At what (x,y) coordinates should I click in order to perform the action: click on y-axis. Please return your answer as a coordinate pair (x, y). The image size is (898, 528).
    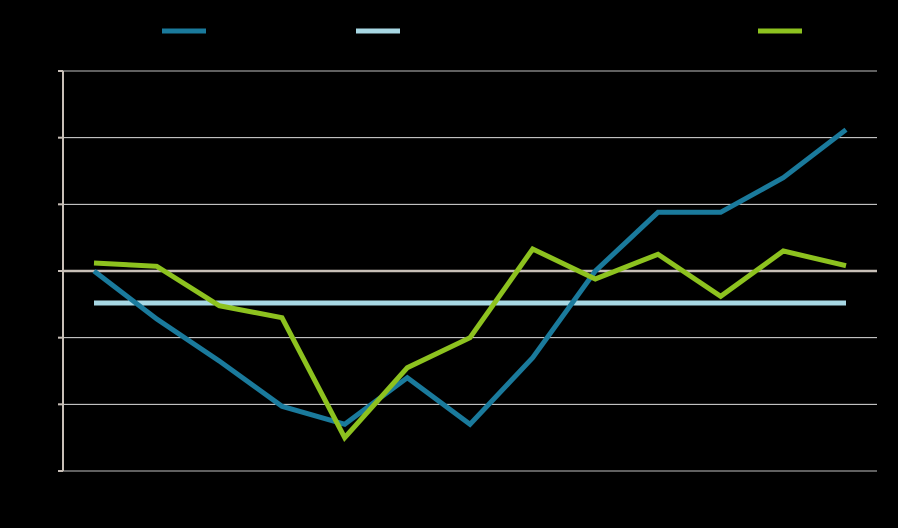
    Looking at the image, I should click on (61, 271).